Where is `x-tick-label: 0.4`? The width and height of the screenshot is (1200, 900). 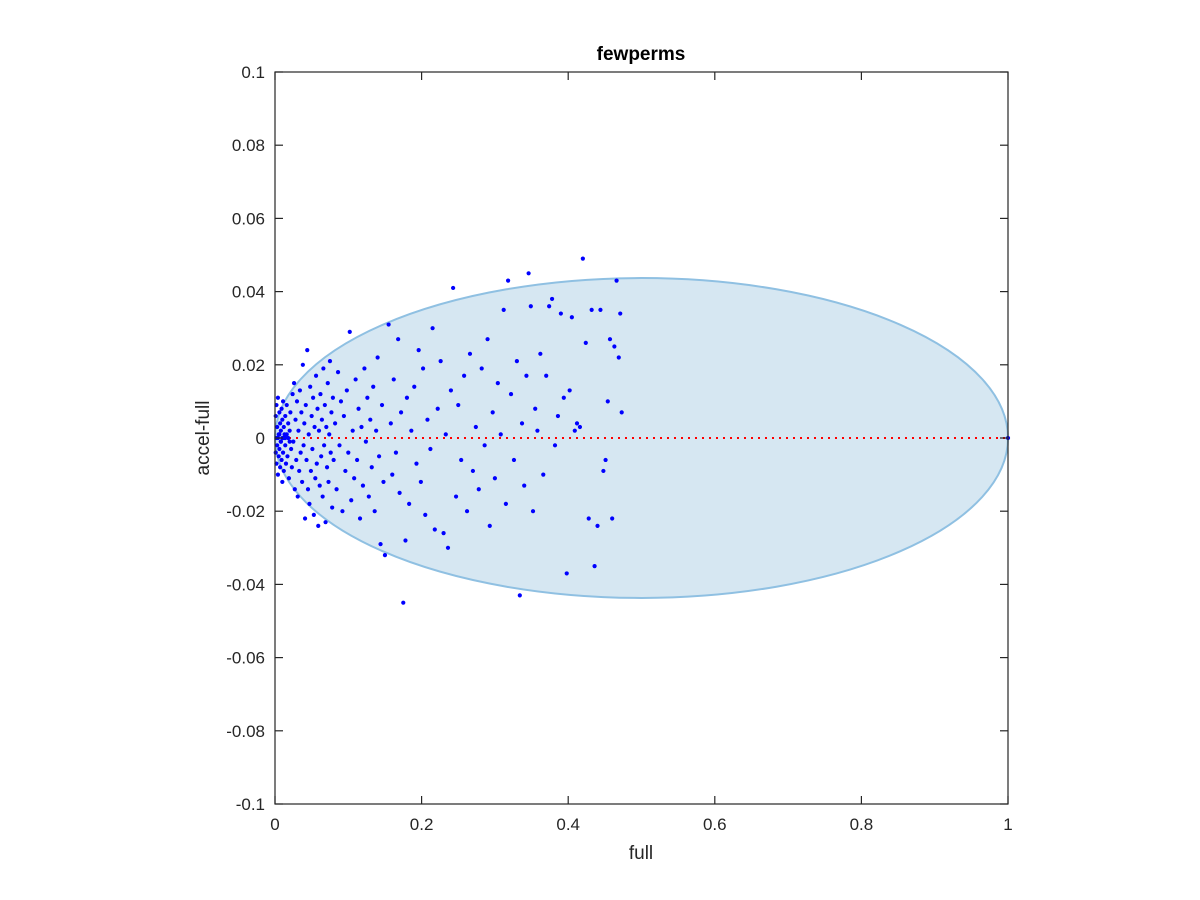 x-tick-label: 0.4 is located at coordinates (568, 824).